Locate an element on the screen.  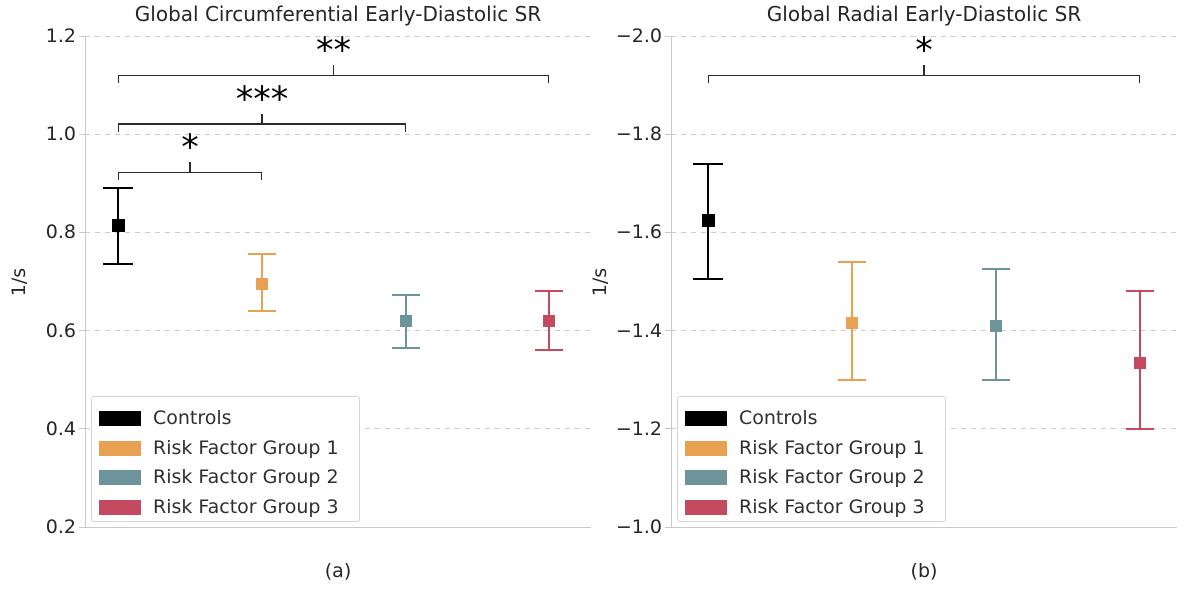
y-tick-label: 1.0 is located at coordinates (60, 134).